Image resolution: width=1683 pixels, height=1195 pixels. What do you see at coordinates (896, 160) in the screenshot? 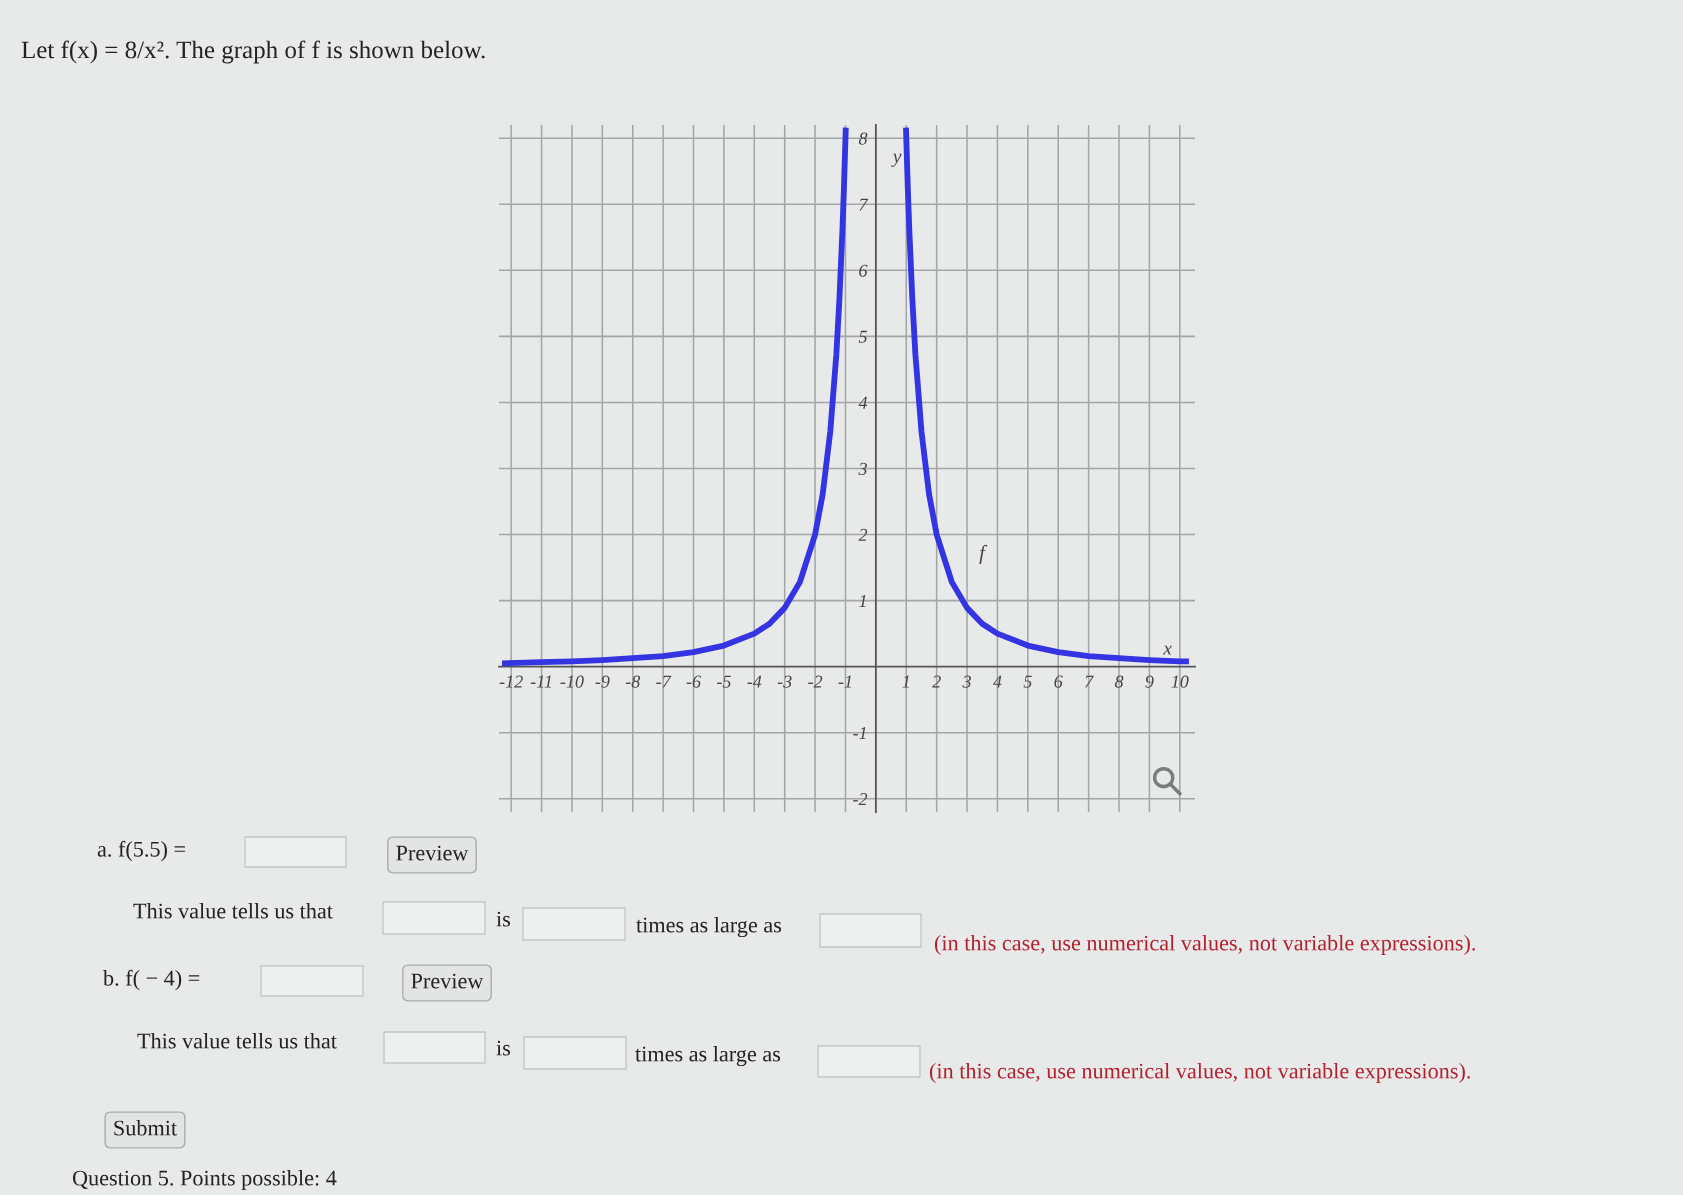
I see `y-axis-title: y` at bounding box center [896, 160].